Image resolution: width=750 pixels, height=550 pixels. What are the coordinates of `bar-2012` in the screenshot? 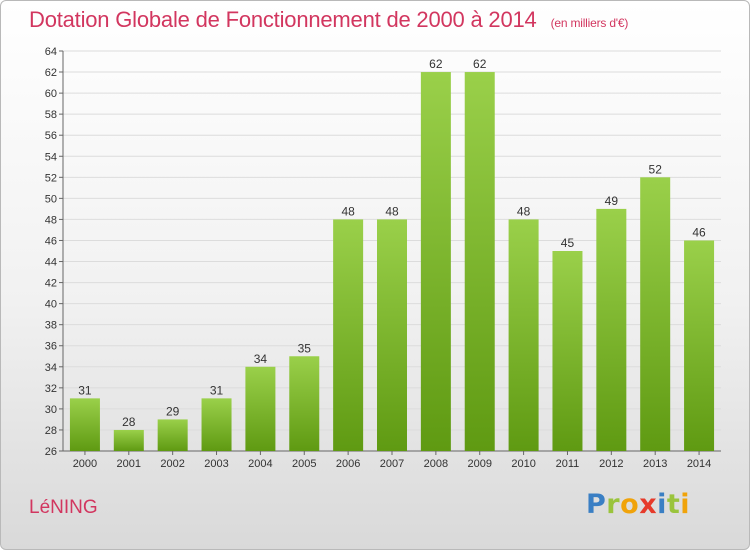 It's located at (611, 329).